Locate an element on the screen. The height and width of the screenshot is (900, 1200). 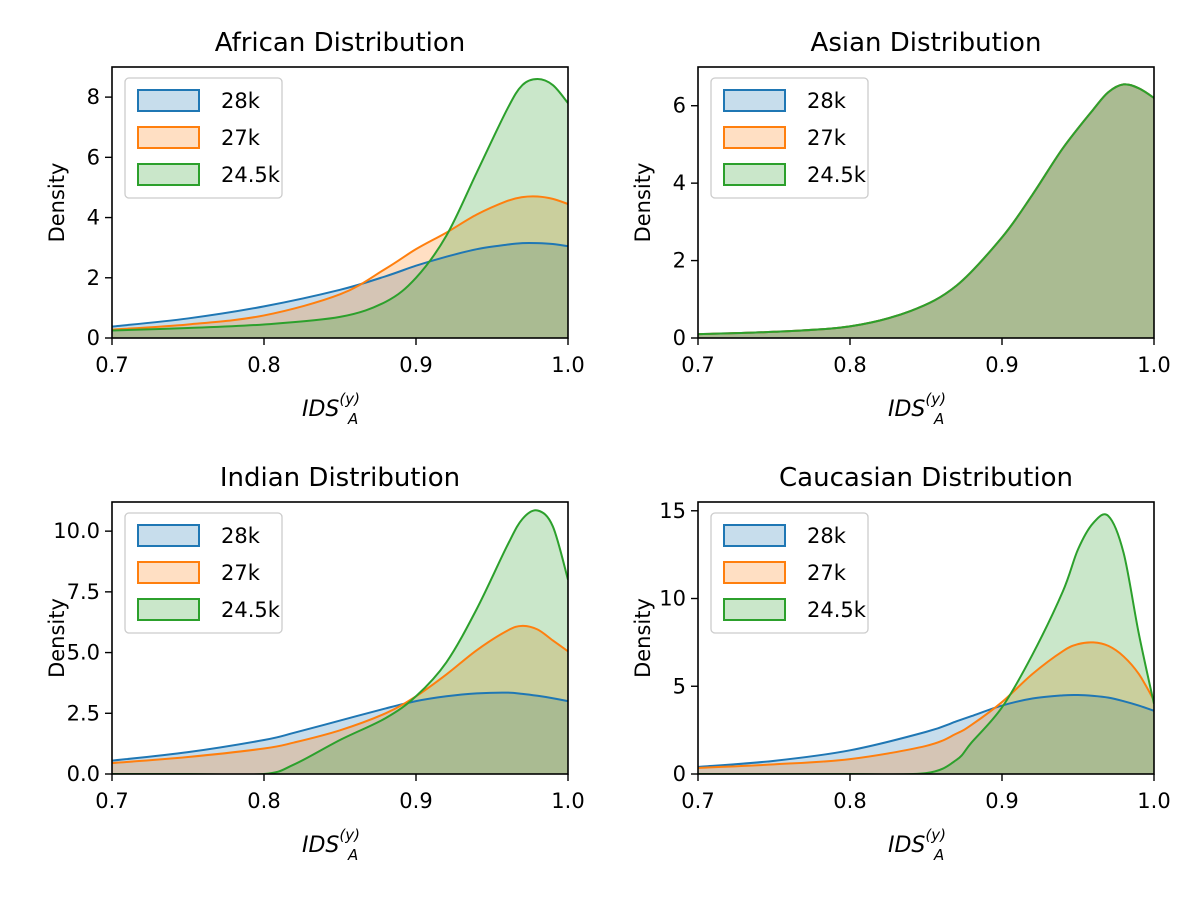
y-tick-label: 2.5 is located at coordinates (83, 713).